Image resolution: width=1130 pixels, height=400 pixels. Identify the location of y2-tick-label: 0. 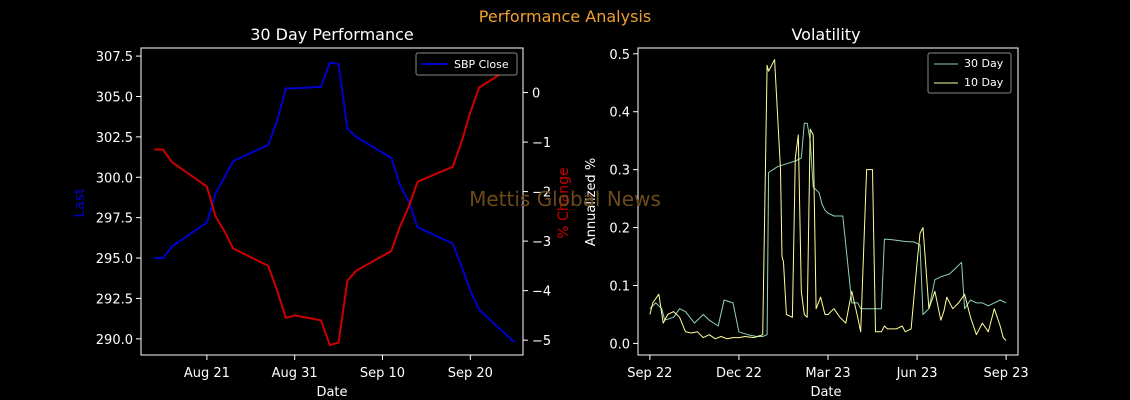
(536, 94).